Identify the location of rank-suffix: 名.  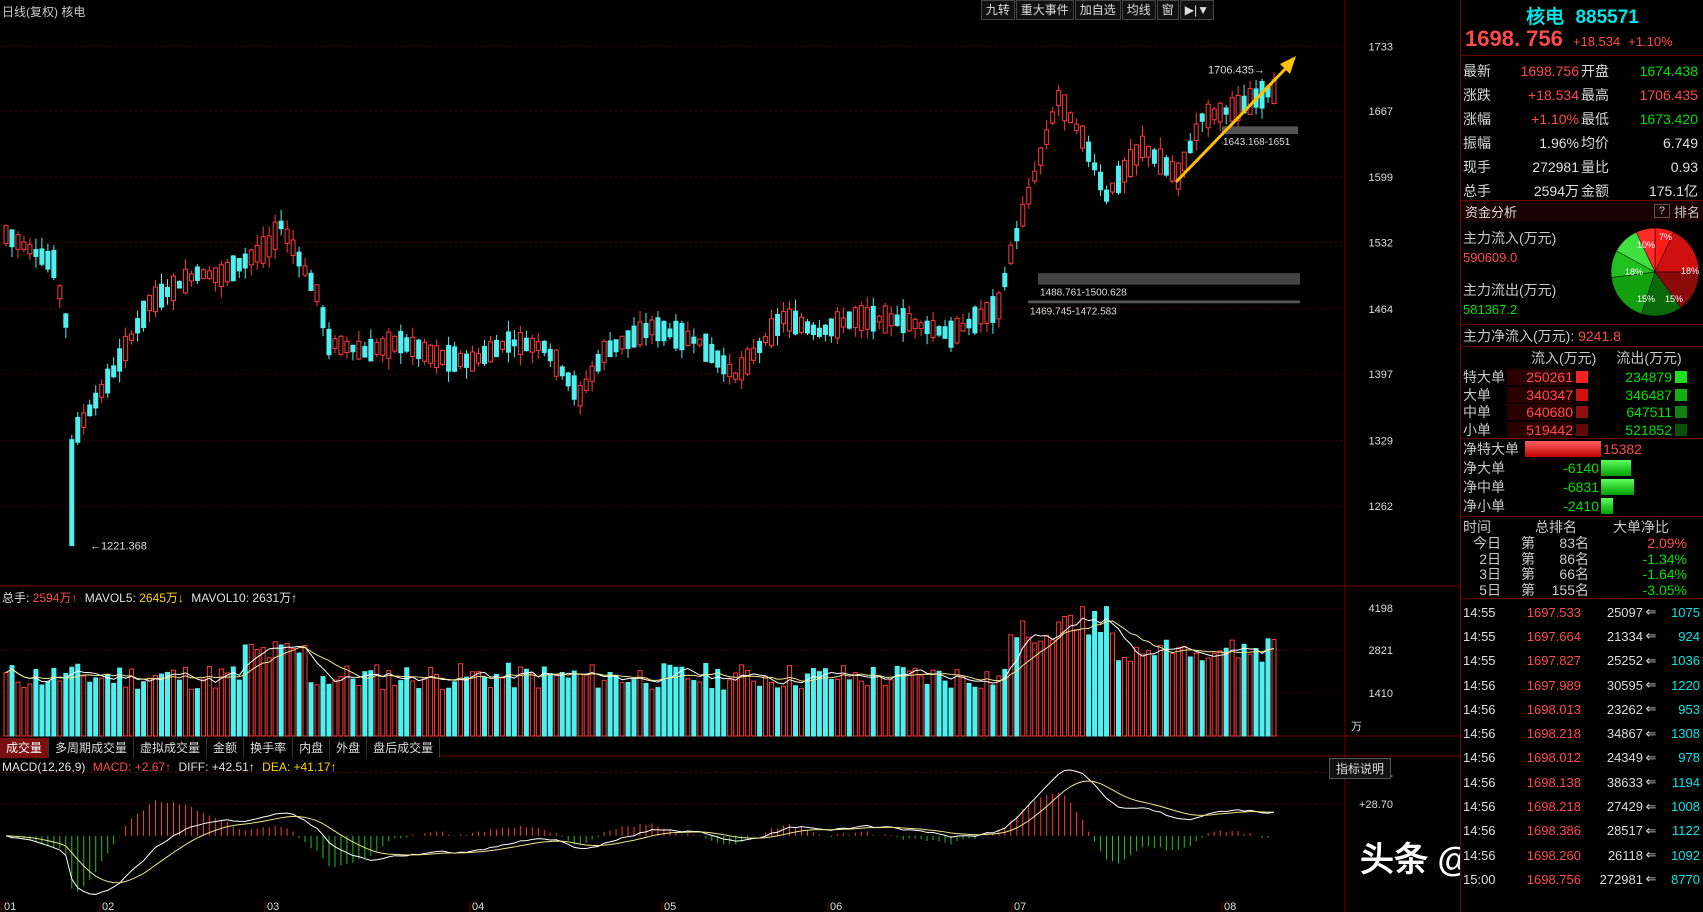
(1582, 574).